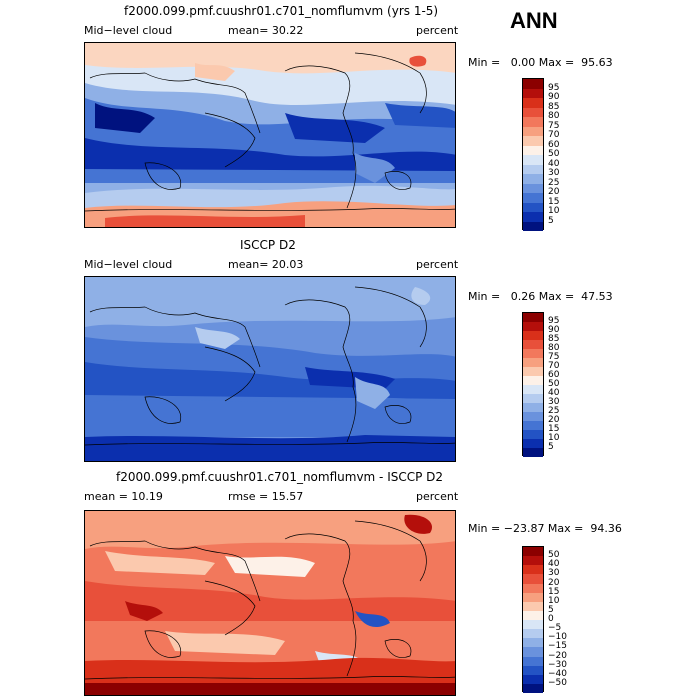 Image resolution: width=700 pixels, height=700 pixels. I want to click on colorbar-tick-label: −40, so click(557, 673).